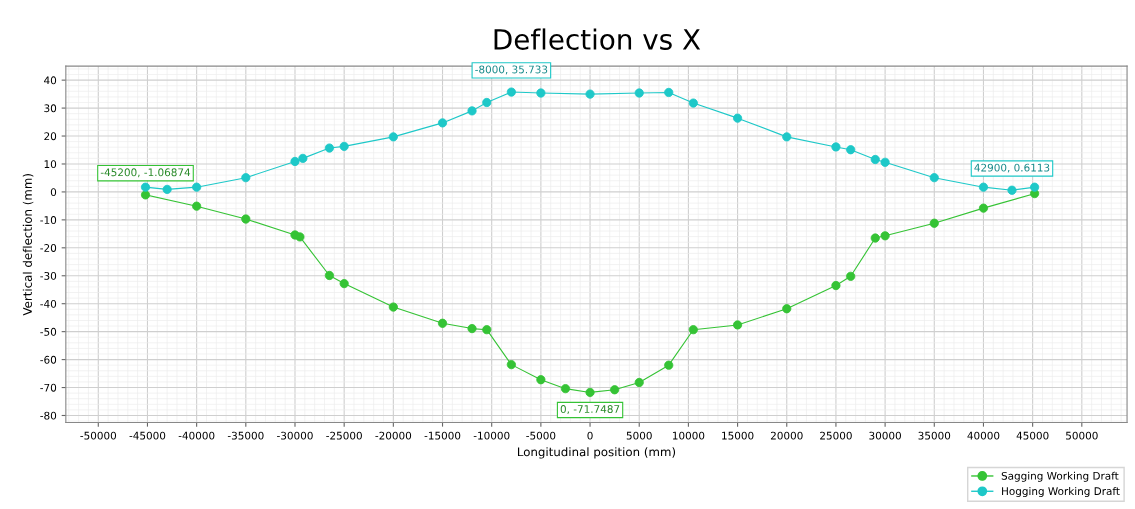  I want to click on x-tick-label: 10000, so click(688, 435).